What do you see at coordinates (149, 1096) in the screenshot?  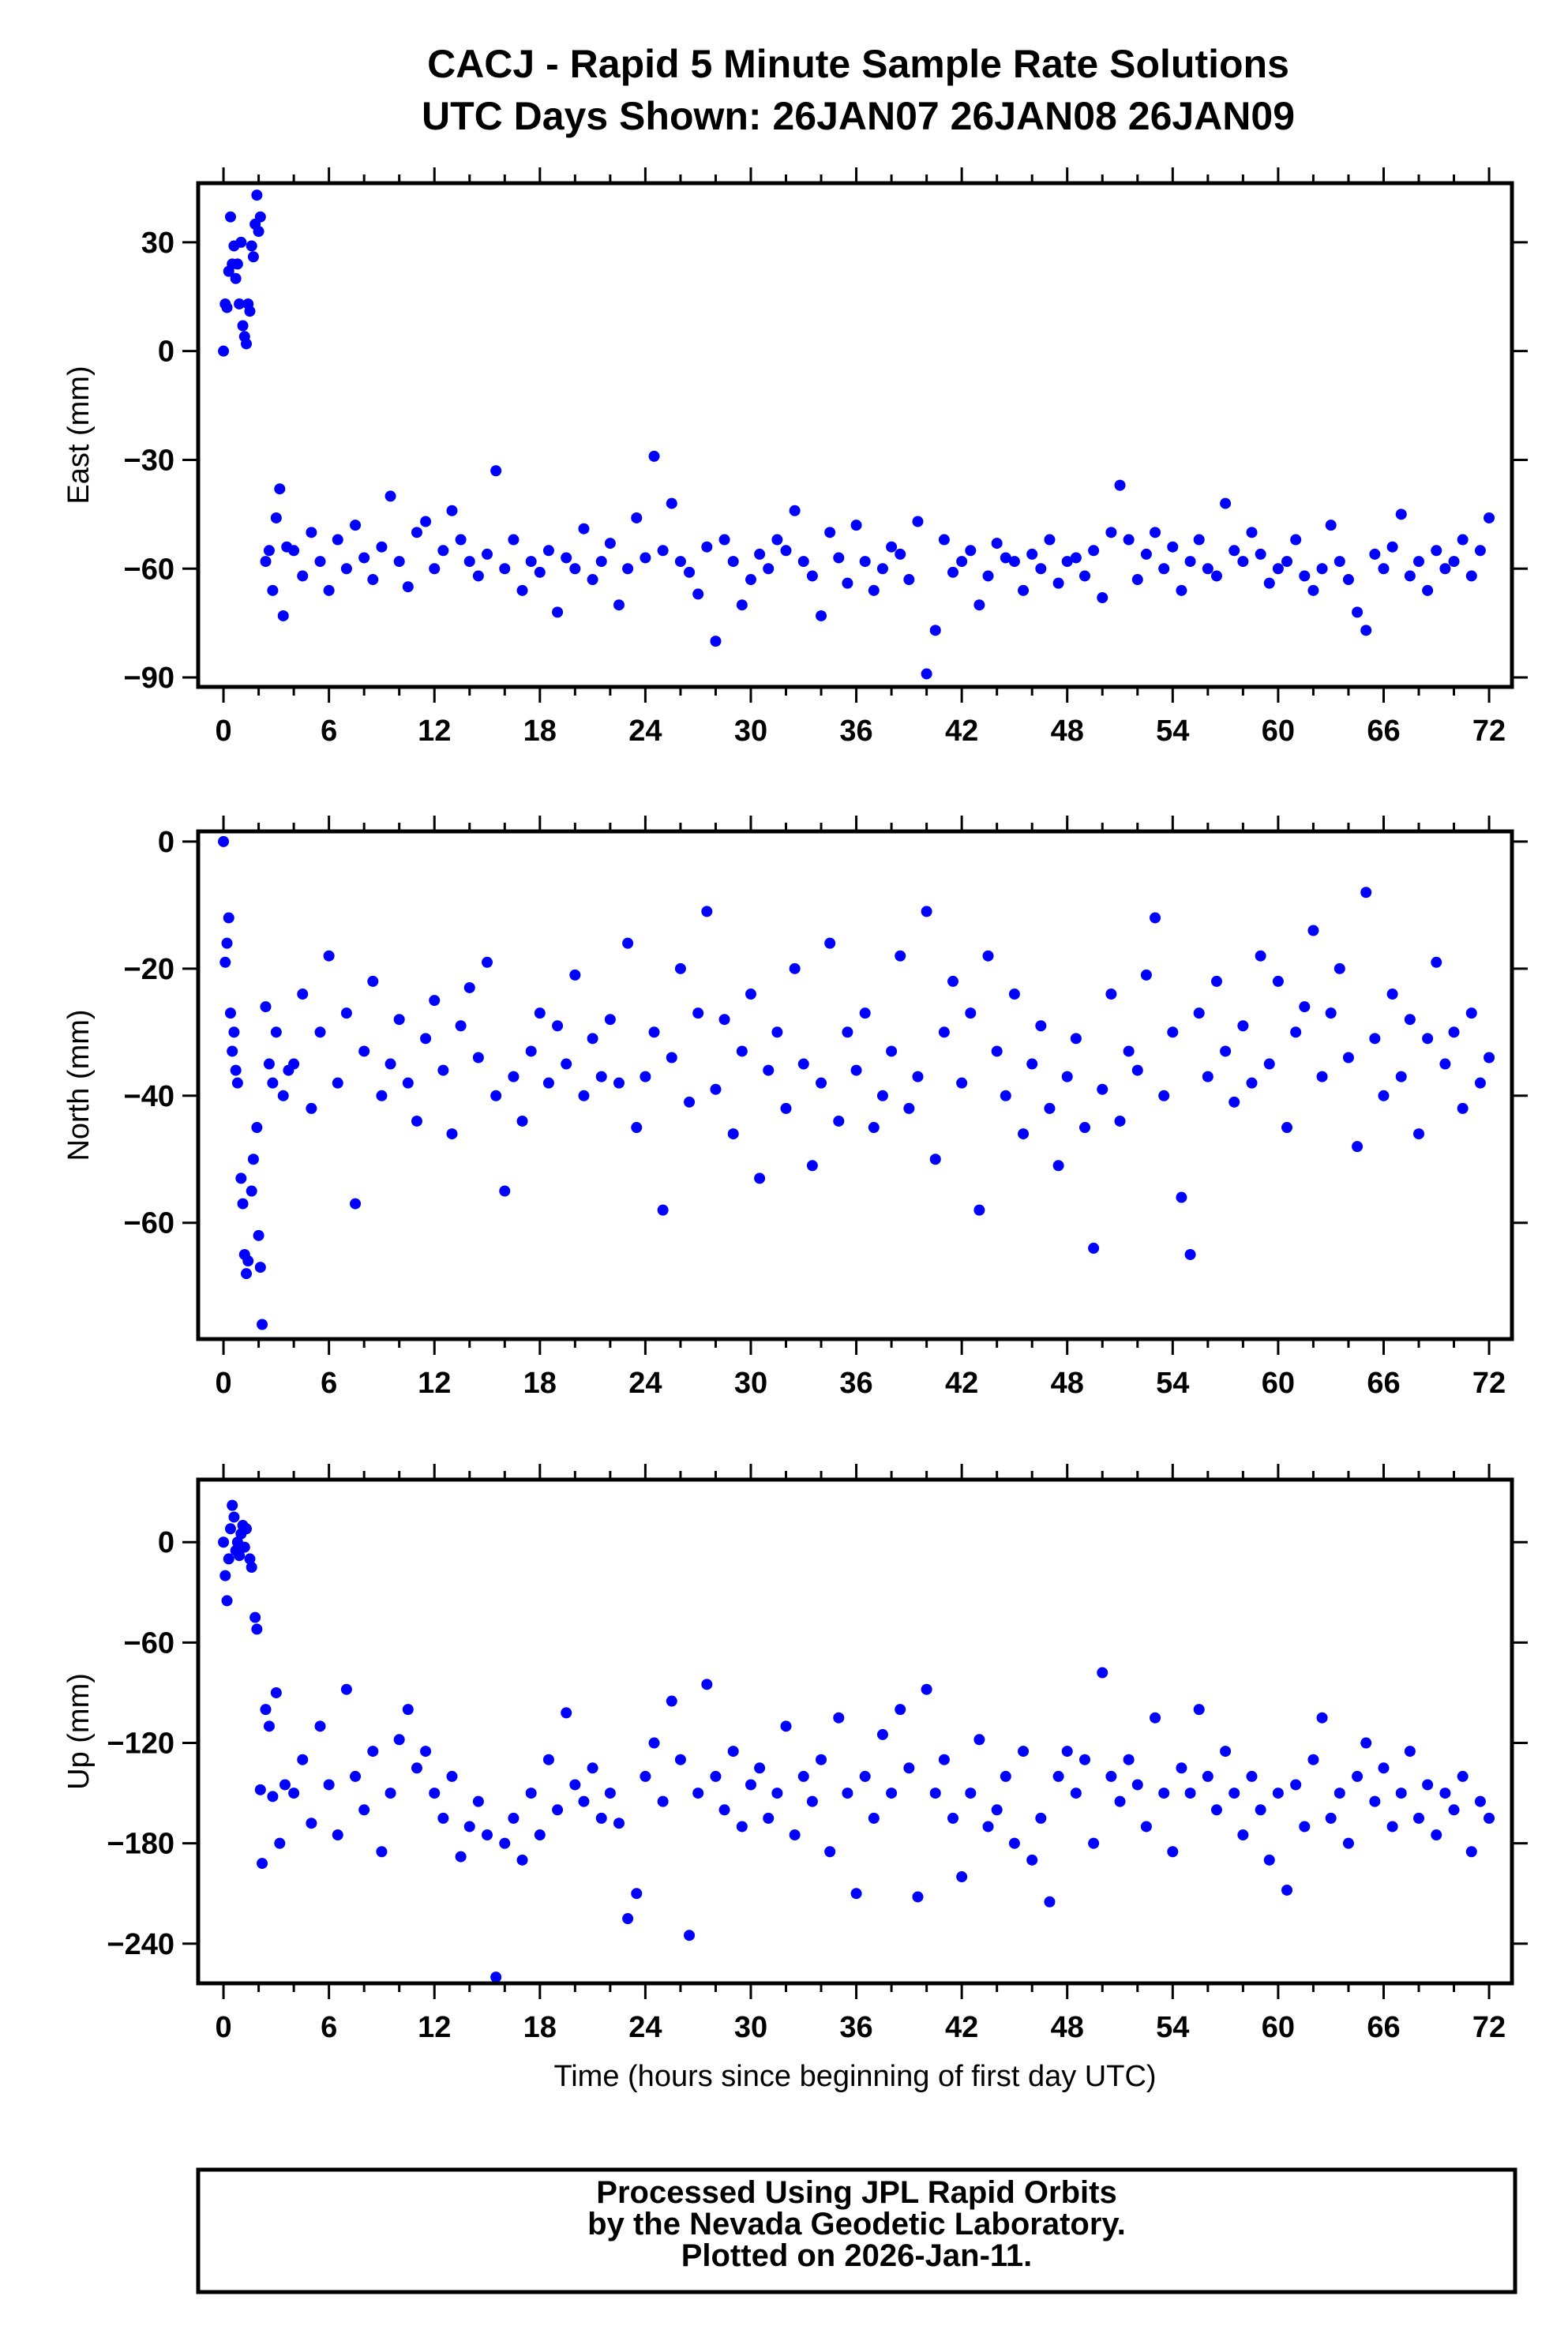 I see `y-tick-label: −40` at bounding box center [149, 1096].